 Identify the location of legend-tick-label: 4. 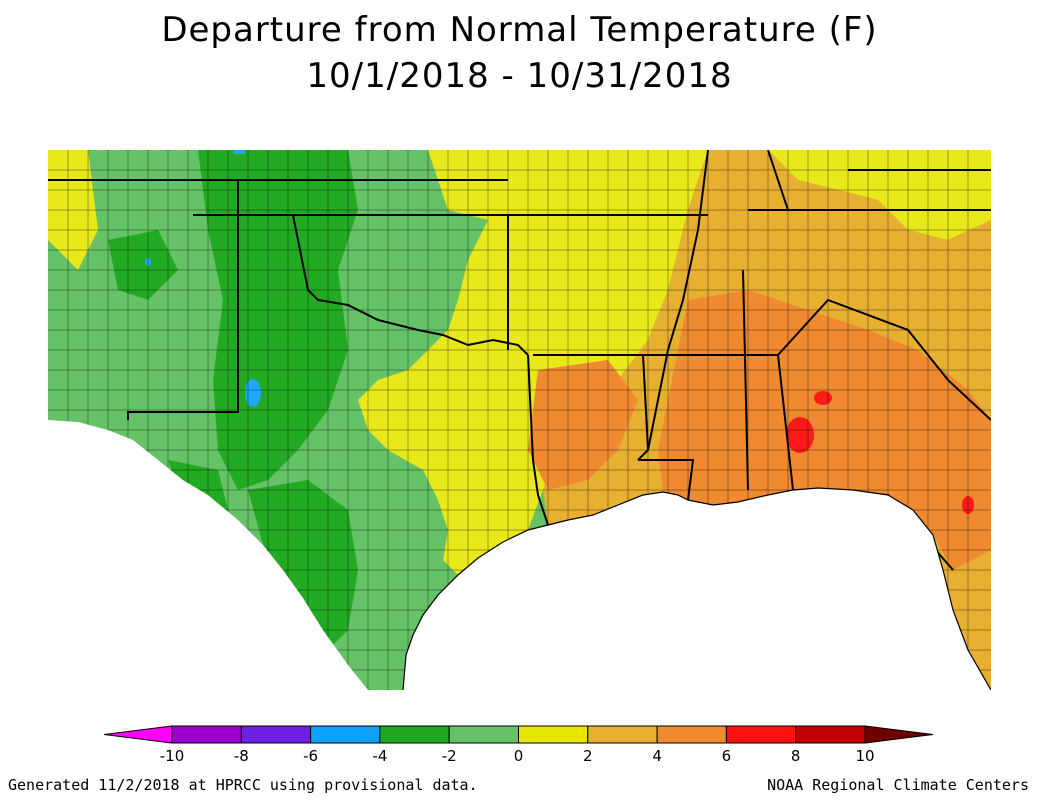
(657, 756).